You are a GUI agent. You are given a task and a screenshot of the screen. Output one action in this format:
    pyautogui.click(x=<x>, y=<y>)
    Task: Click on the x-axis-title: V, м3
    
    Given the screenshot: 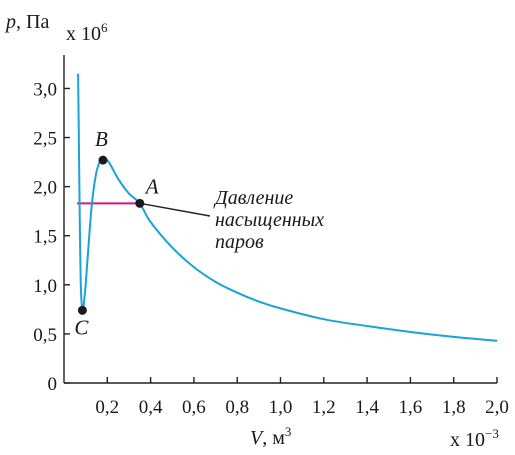 What is the action you would take?
    pyautogui.click(x=270, y=436)
    